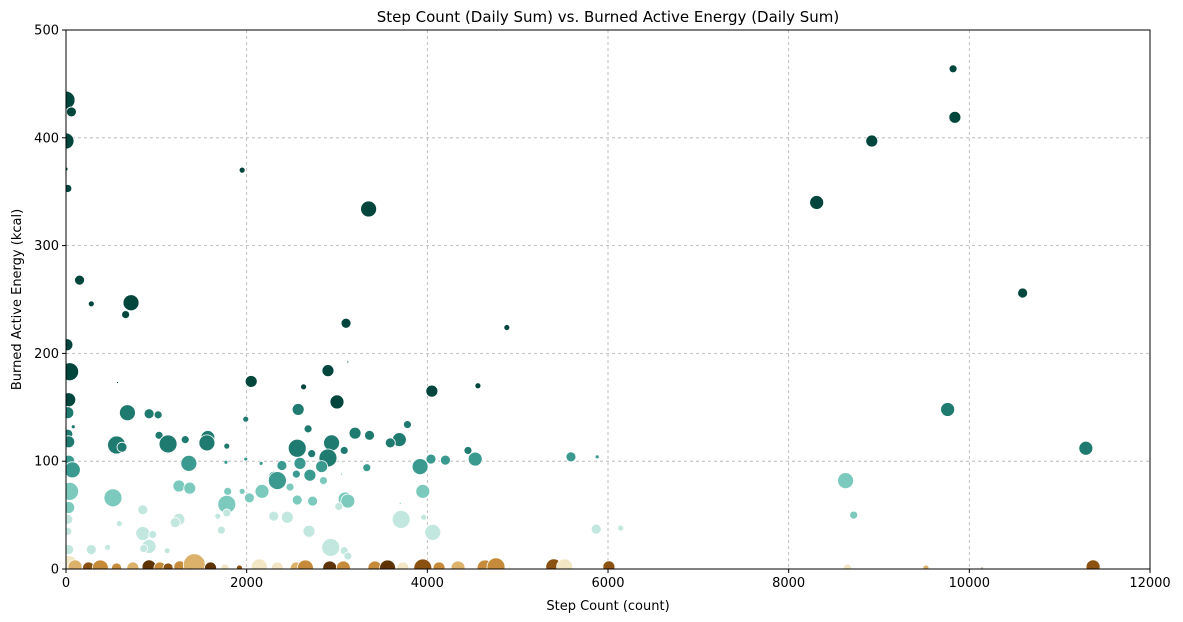 The height and width of the screenshot is (622, 1183). What do you see at coordinates (46, 354) in the screenshot?
I see `y-tick-label: 200` at bounding box center [46, 354].